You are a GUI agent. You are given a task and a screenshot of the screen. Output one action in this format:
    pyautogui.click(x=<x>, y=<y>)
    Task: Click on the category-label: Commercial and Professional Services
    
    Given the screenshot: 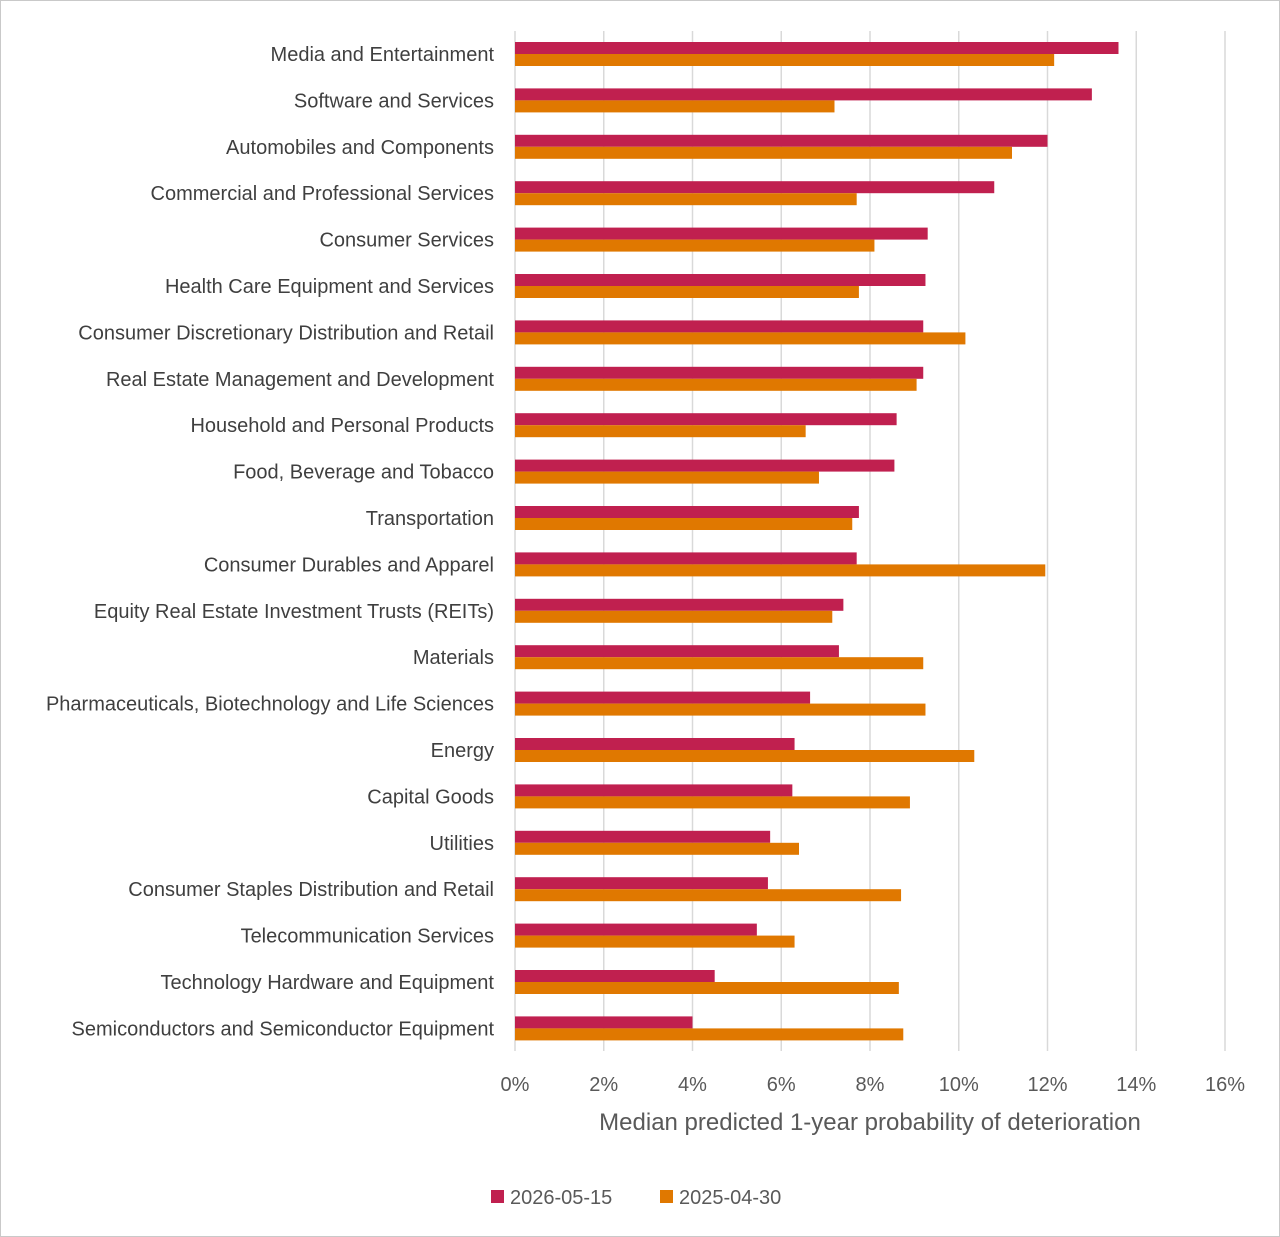 What is the action you would take?
    pyautogui.click(x=322, y=194)
    